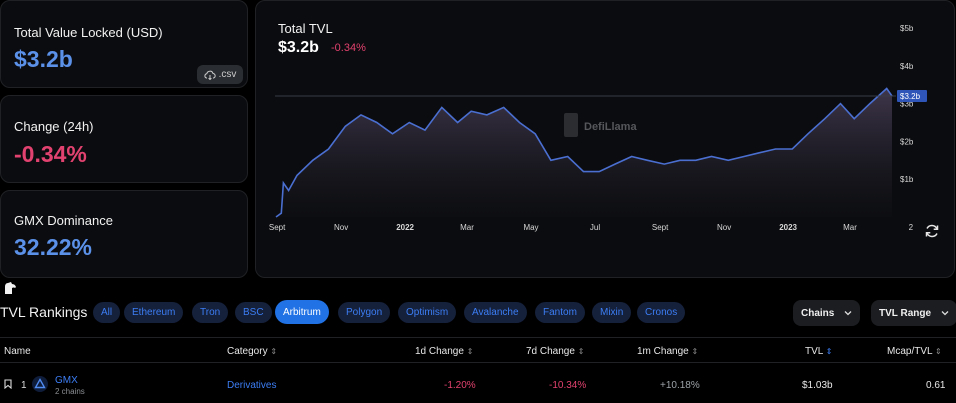 Image resolution: width=956 pixels, height=403 pixels. What do you see at coordinates (44, 312) in the screenshot?
I see `tvl-rankings-title: TVL Rankings` at bounding box center [44, 312].